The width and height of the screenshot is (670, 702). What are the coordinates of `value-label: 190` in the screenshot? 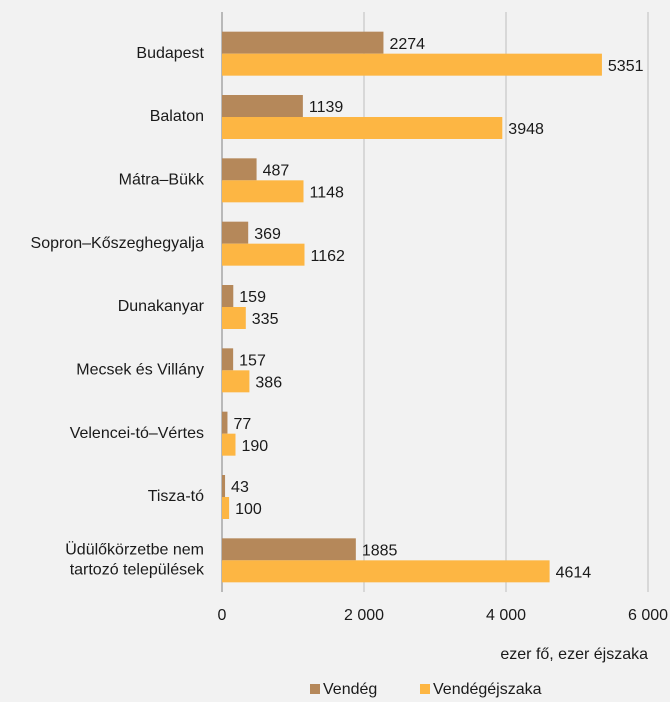 It's located at (254, 446).